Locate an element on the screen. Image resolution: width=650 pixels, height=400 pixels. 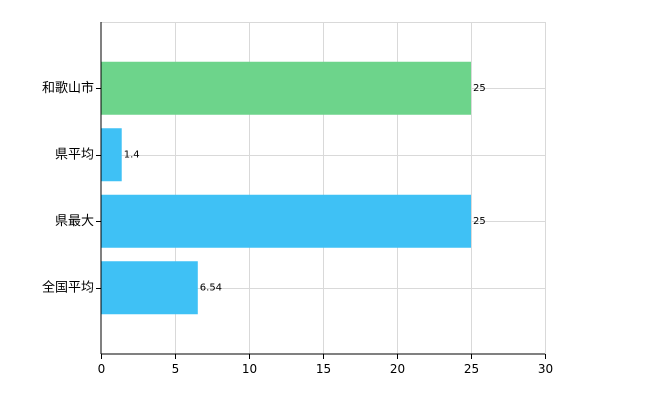
category-label: 和歌山市 is located at coordinates (68, 88).